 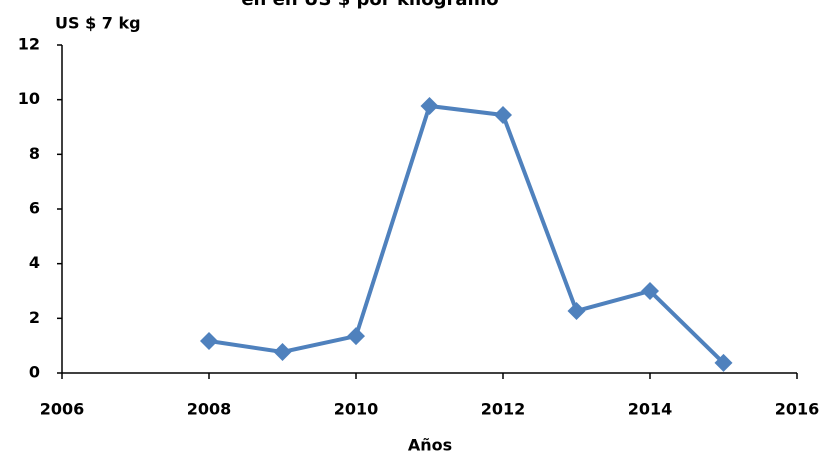 What do you see at coordinates (34, 153) in the screenshot?
I see `y-tick-label: 8` at bounding box center [34, 153].